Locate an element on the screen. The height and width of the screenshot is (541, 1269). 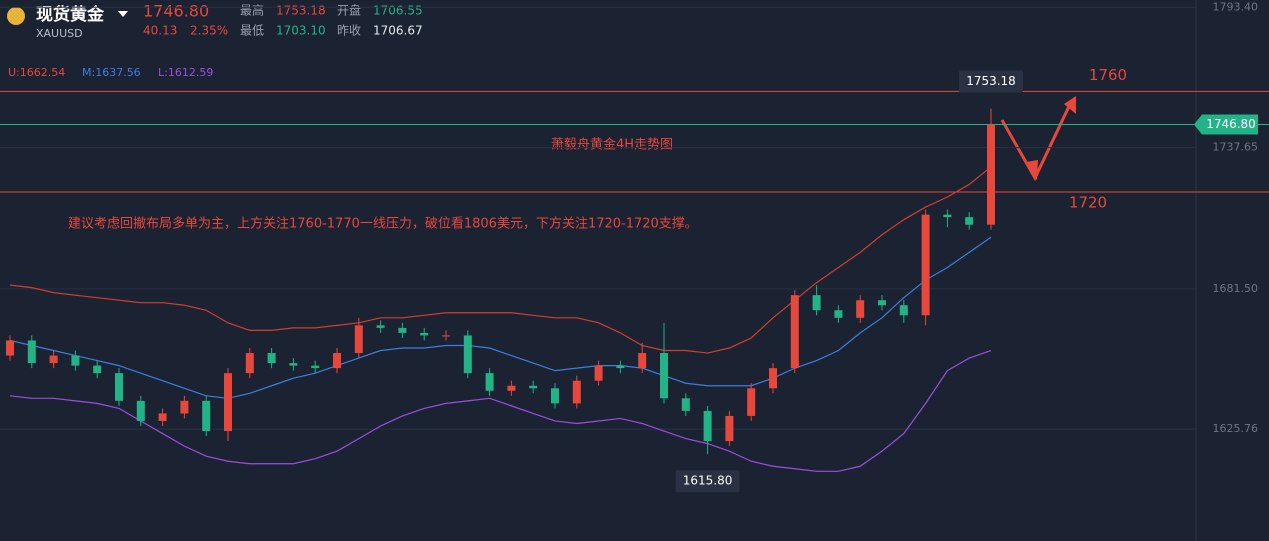
price-tag is located at coordinates (1226, 124).